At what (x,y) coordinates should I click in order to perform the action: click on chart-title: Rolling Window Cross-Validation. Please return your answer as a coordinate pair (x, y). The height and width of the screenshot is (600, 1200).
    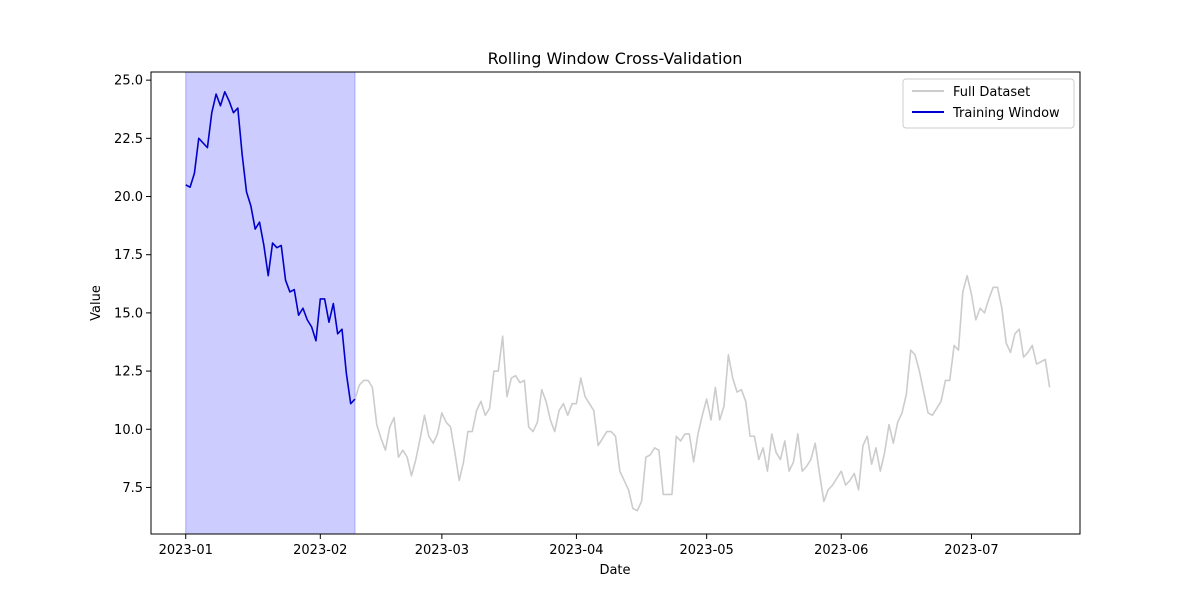
    Looking at the image, I should click on (615, 58).